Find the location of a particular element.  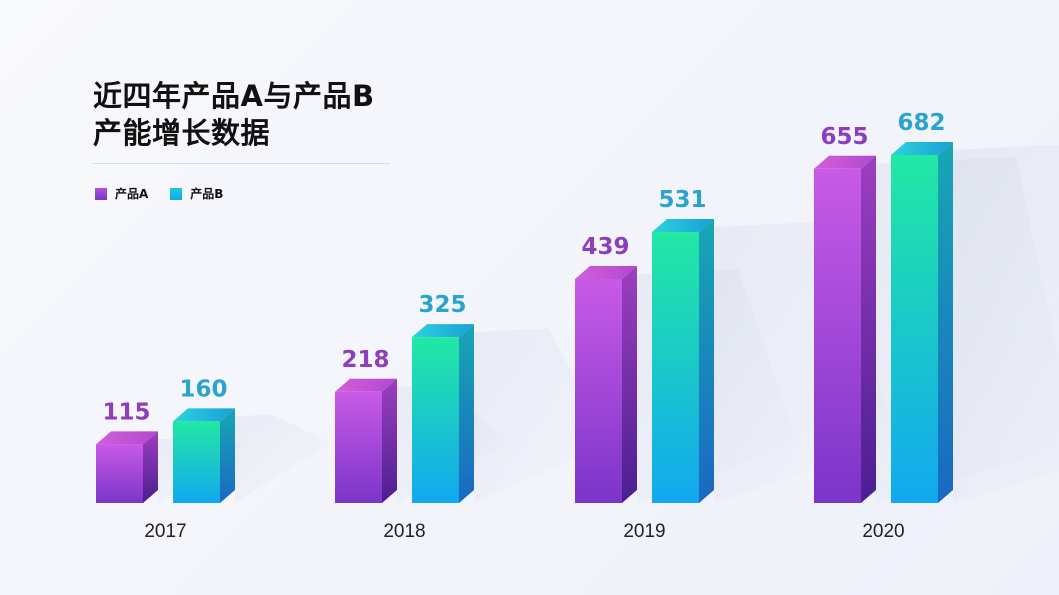

bar-front-2019-a is located at coordinates (598, 390).